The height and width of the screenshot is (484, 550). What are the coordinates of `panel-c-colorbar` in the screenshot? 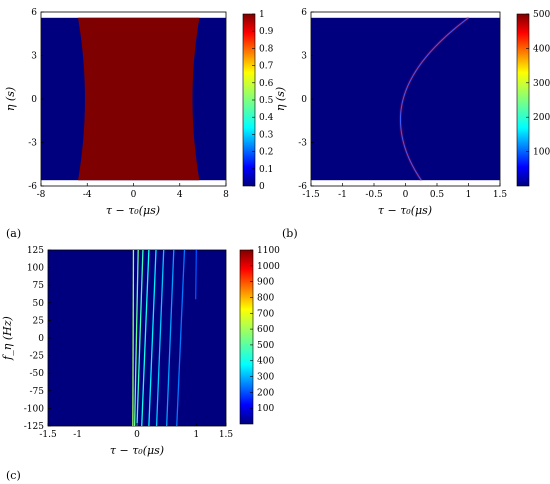 It's located at (246, 337).